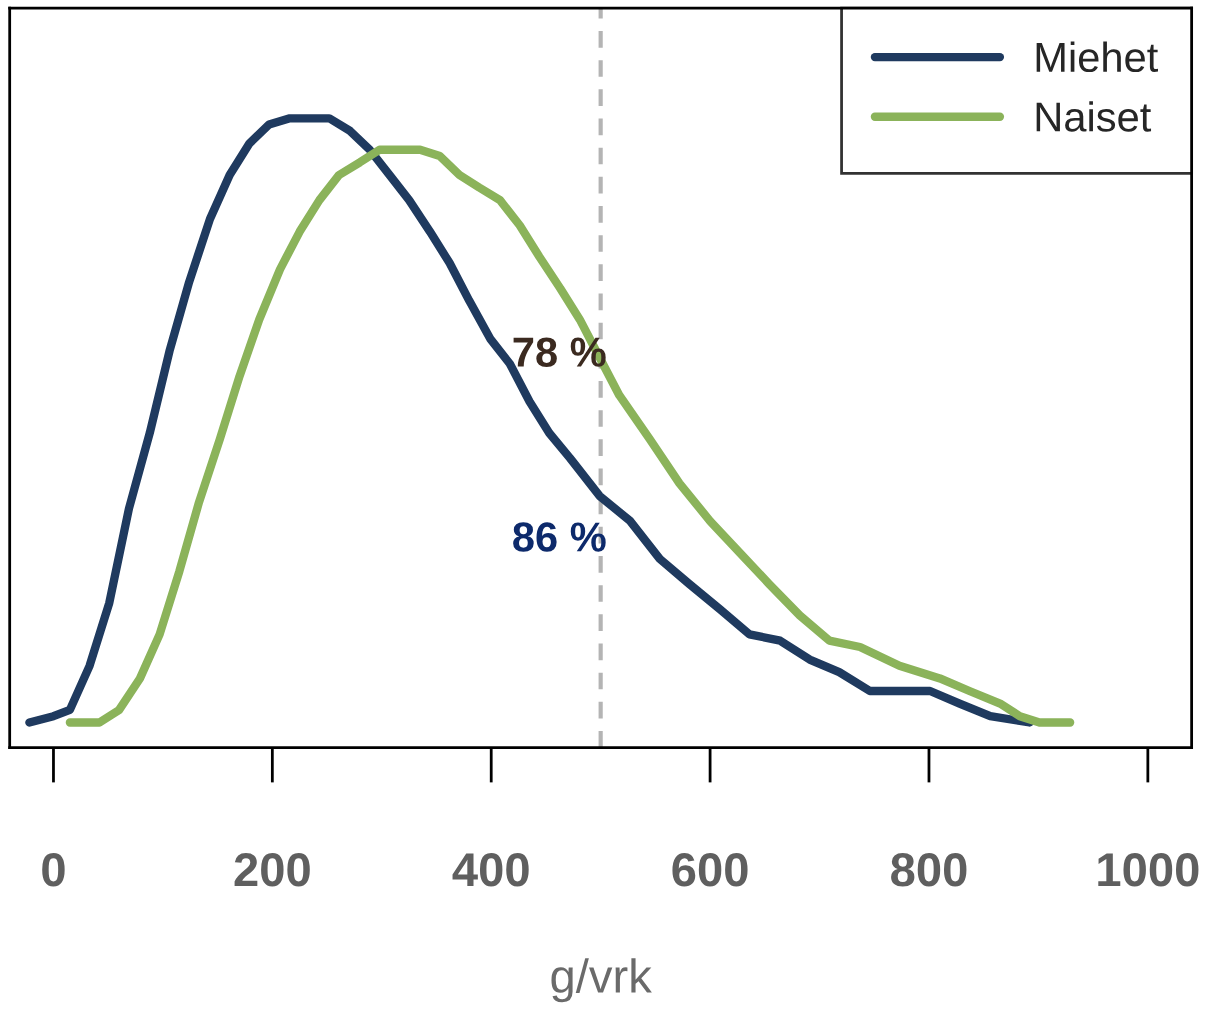  I want to click on x-tick-label: 400, so click(490, 870).